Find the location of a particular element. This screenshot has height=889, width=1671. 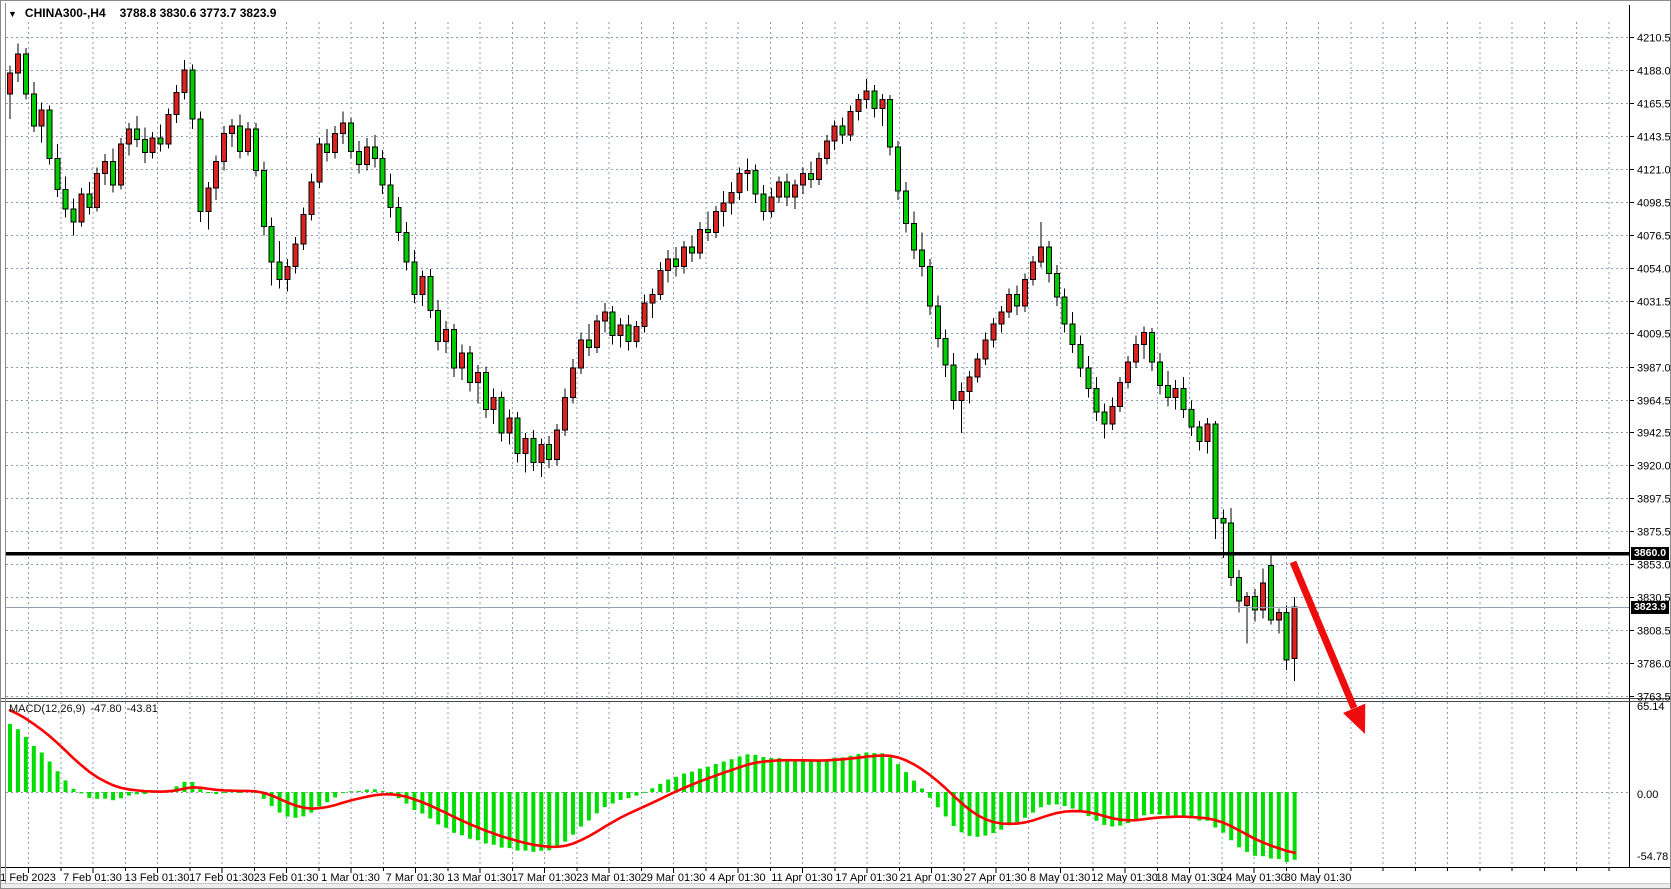

price-axis-label: 3808.5 is located at coordinates (1654, 632).